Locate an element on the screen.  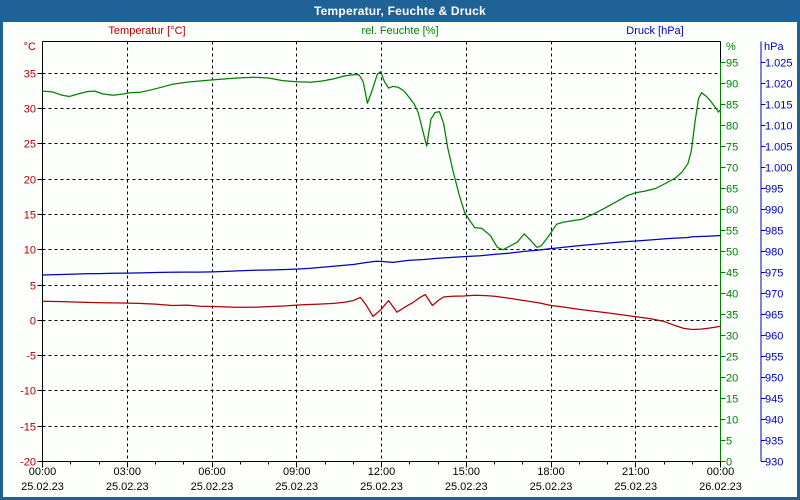
humidity-tick-label: 50 is located at coordinates (732, 253).